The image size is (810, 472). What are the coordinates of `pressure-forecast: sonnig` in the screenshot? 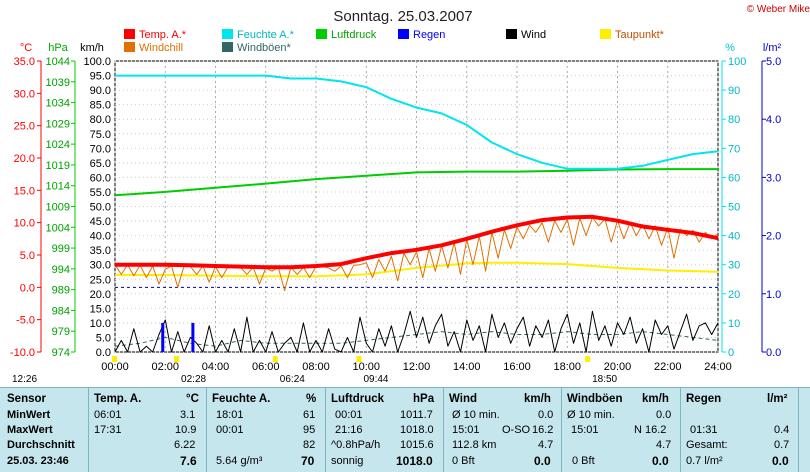 It's located at (347, 461).